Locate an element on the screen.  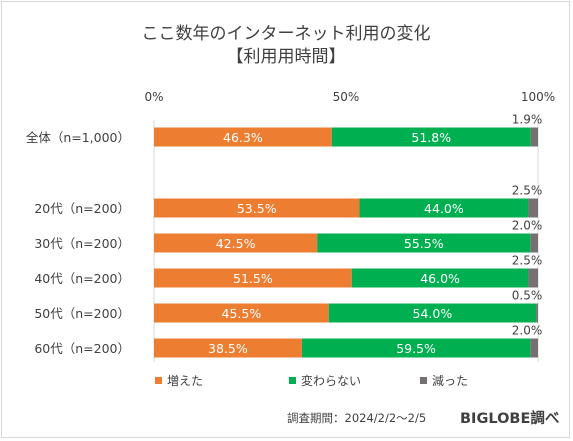
legend: 増えた 変わらない 減った is located at coordinates (311, 380).